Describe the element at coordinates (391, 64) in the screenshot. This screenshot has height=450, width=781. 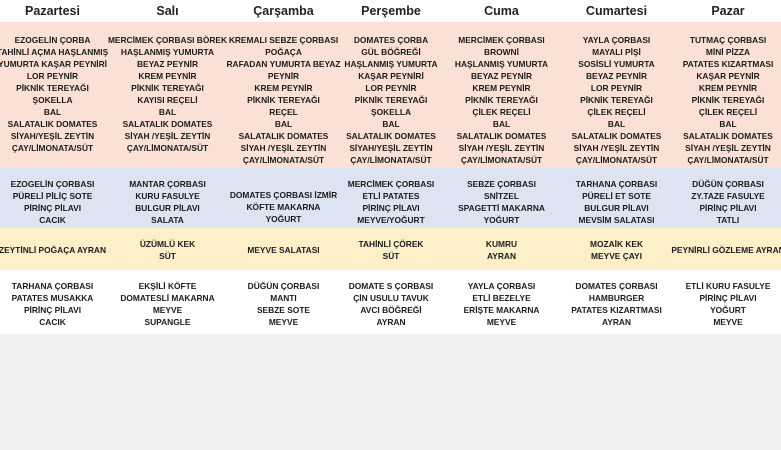
I see `breakfast-menu-item: HAŞLANMIŞ YUMURTA` at that location.